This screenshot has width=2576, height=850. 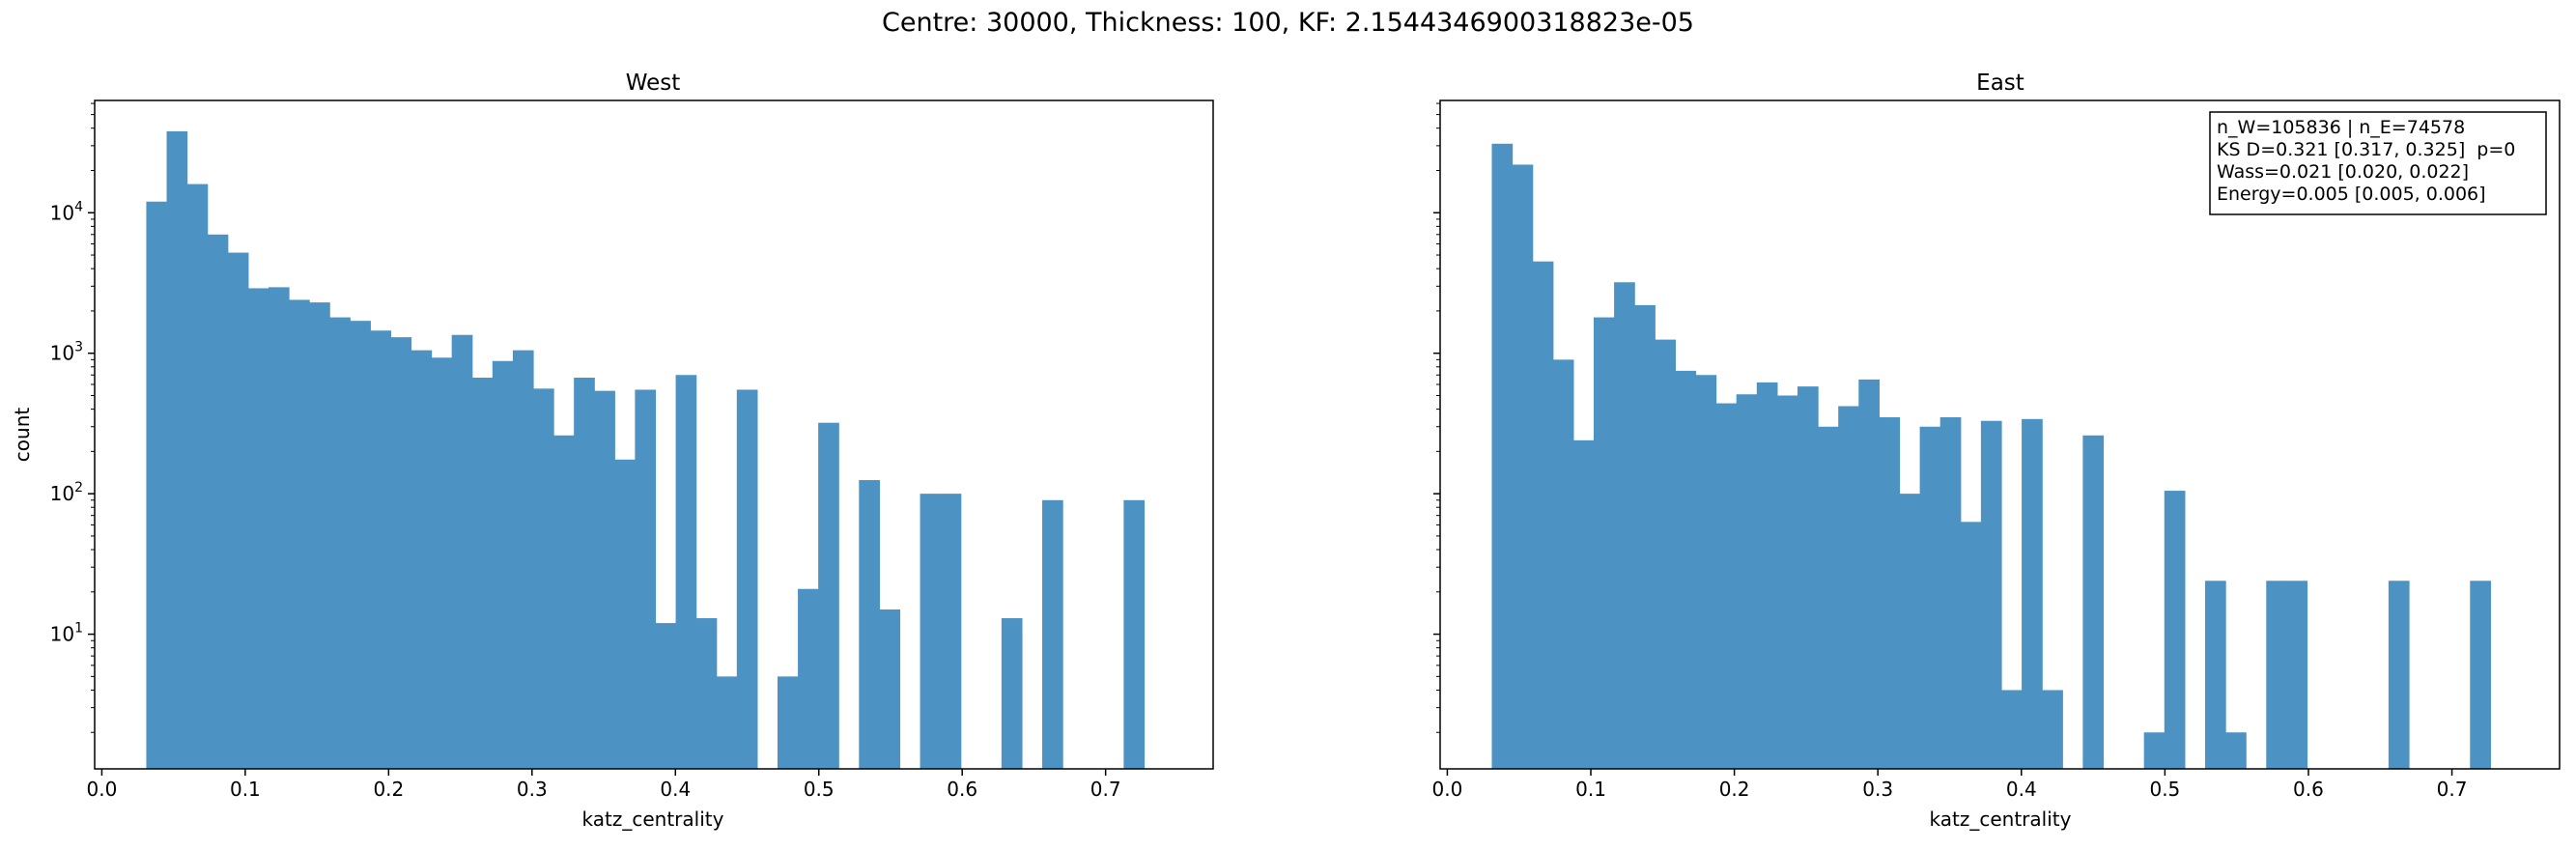 What do you see at coordinates (1447, 790) in the screenshot?
I see `east-xtick-label: 0.0` at bounding box center [1447, 790].